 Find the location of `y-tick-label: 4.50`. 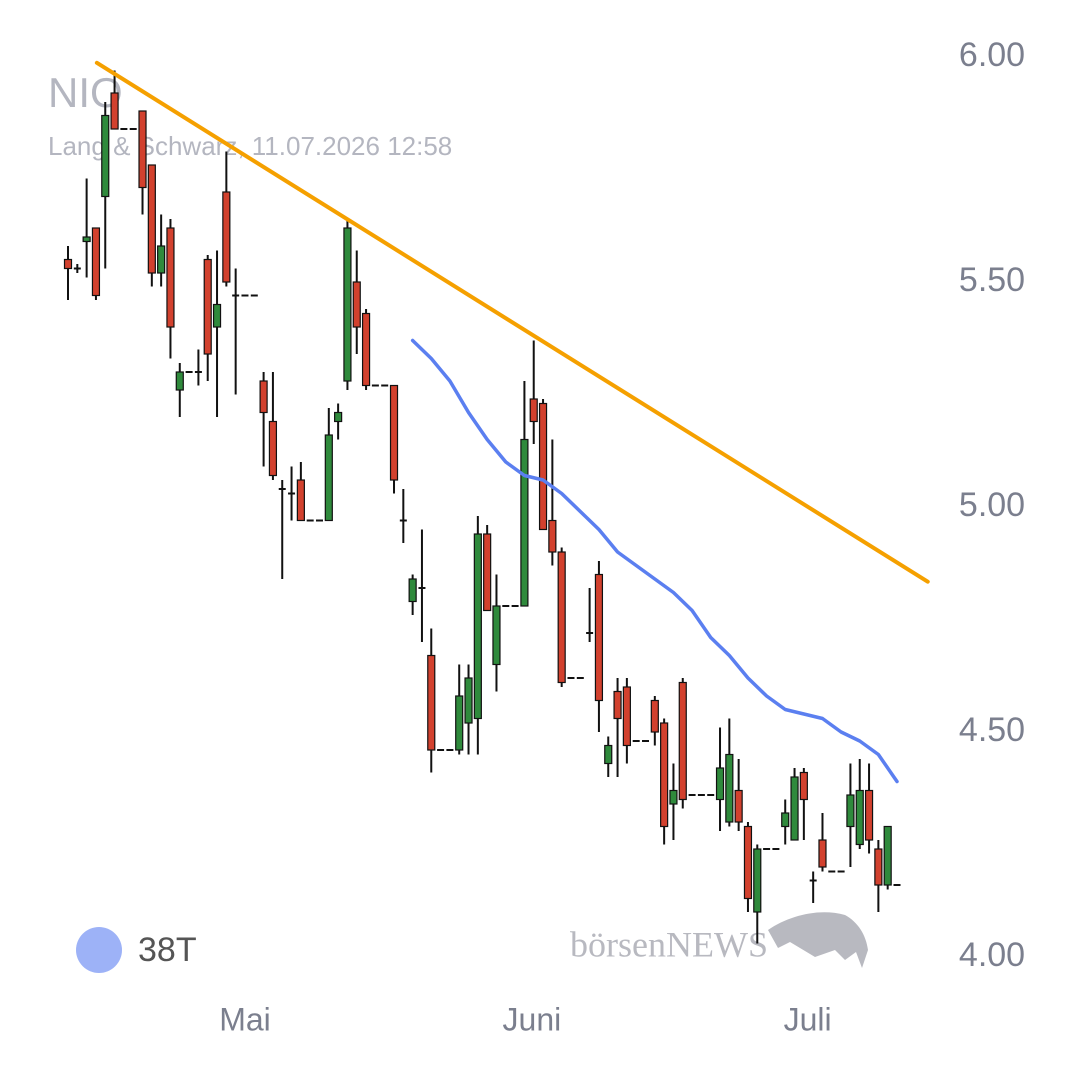

y-tick-label: 4.50 is located at coordinates (992, 730).